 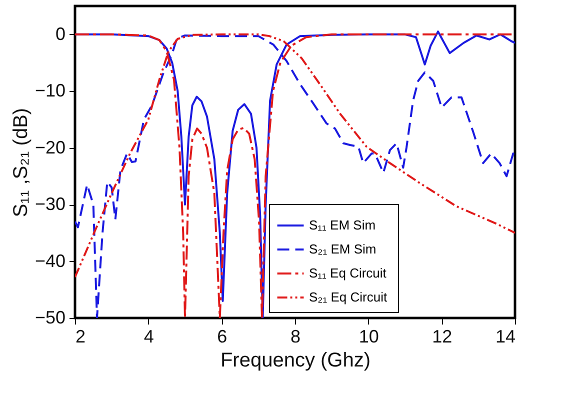 I want to click on x-tick-label: 10, so click(x=368, y=336).